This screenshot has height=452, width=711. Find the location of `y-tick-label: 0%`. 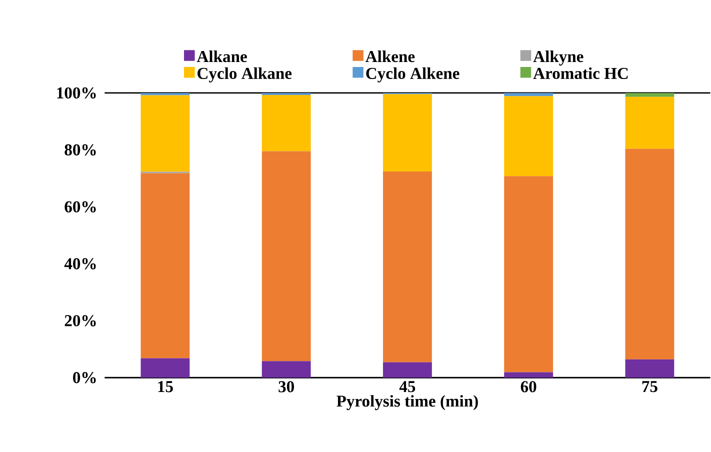

y-tick-label: 0% is located at coordinates (84, 378).